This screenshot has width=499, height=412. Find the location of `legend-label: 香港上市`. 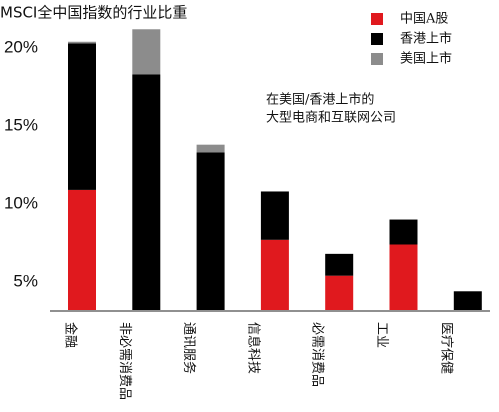

legend-label: 香港上市 is located at coordinates (426, 39).